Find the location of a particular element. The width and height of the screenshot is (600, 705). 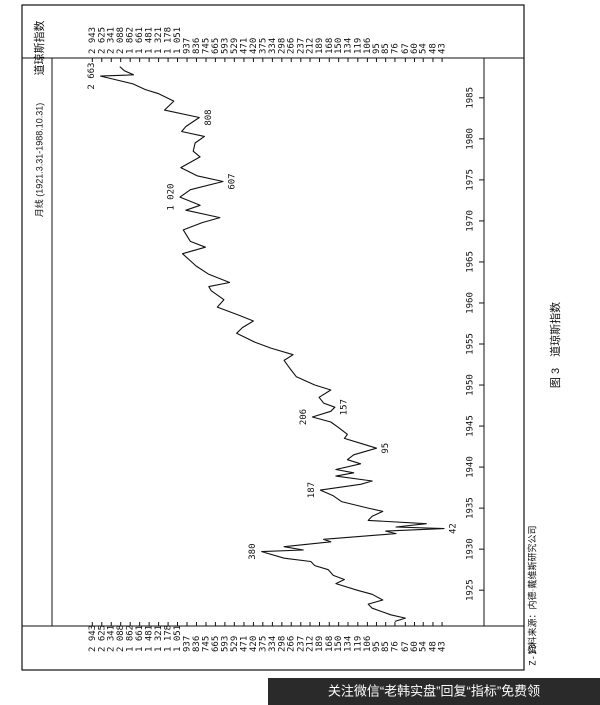

annotation: 2 663 is located at coordinates (92, 76).